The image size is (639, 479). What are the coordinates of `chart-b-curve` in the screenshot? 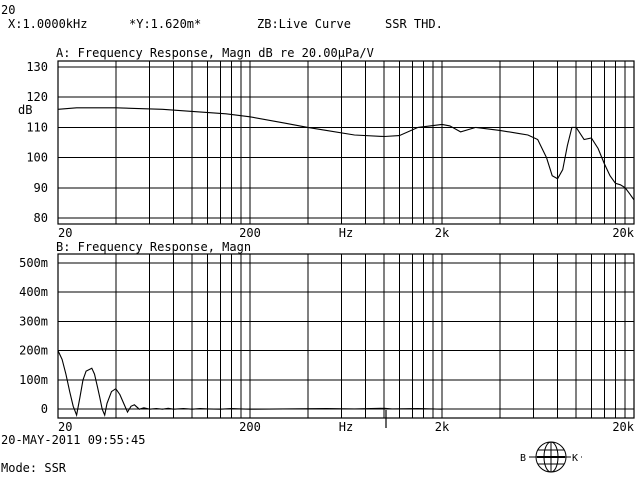 It's located at (250, 384).